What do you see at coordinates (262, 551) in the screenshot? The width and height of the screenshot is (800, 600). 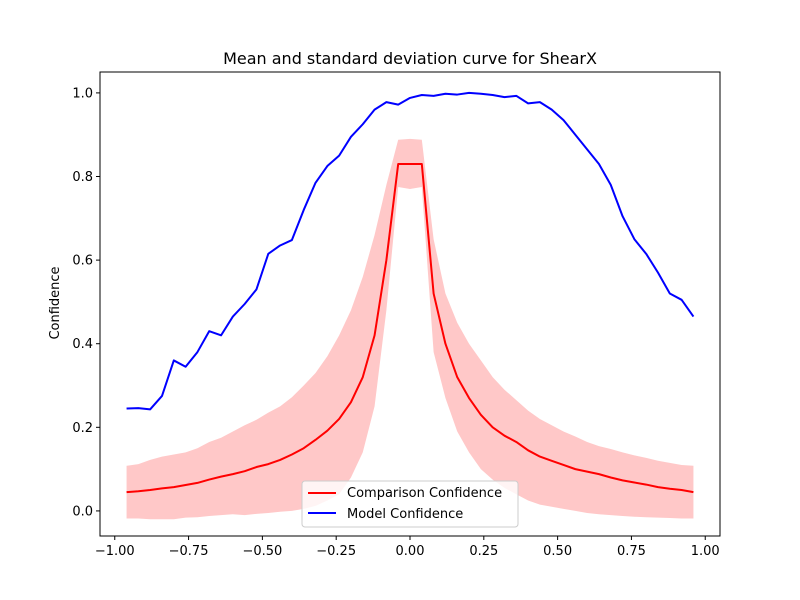 I see `x-tick-label: −0.50` at bounding box center [262, 551].